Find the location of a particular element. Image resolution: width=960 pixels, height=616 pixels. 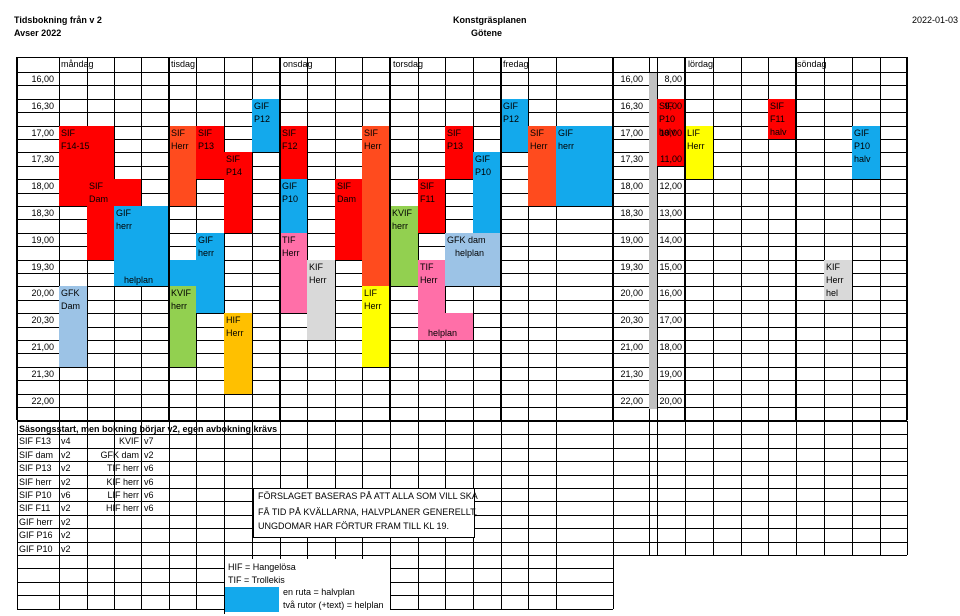

season-week: v7 is located at coordinates (149, 441).